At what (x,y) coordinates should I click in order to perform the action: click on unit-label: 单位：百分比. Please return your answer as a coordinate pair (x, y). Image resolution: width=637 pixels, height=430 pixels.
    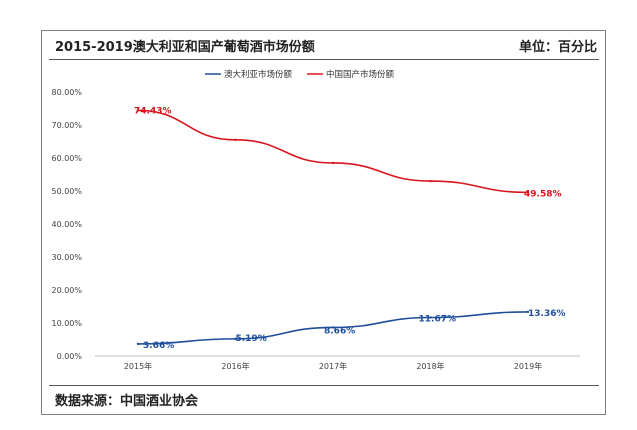
    Looking at the image, I should click on (557, 47).